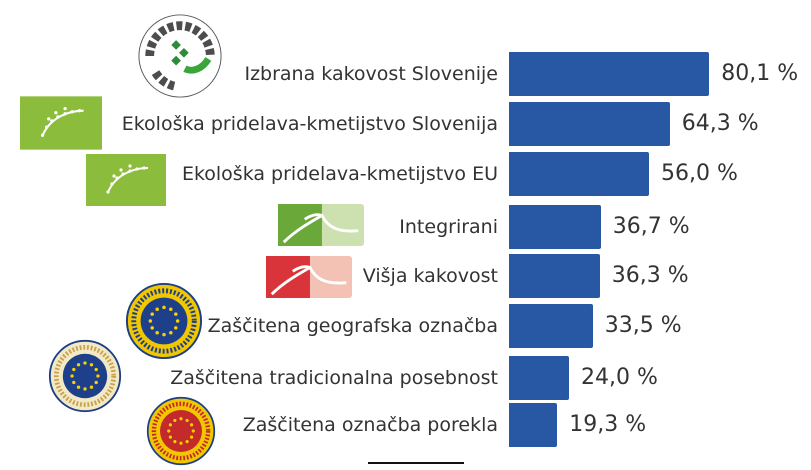 The width and height of the screenshot is (811, 470). Describe the element at coordinates (448, 227) in the screenshot. I see `category-label: Integrirani` at that location.